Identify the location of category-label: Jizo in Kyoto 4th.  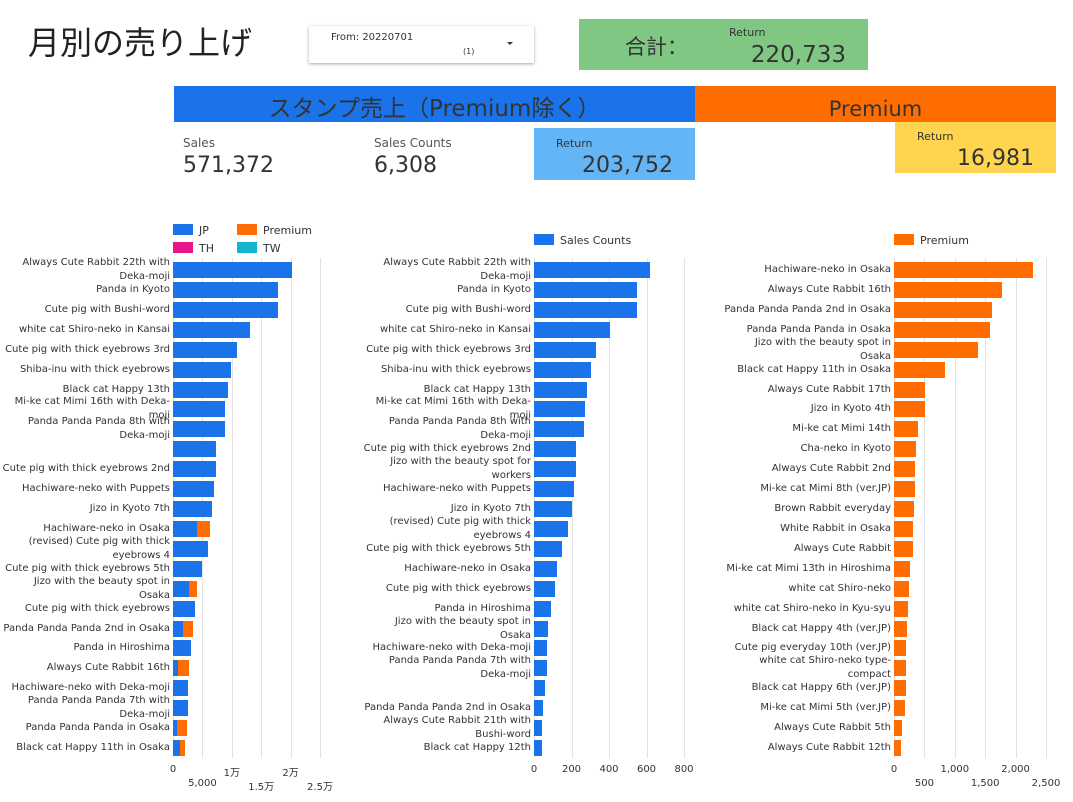
(850, 409).